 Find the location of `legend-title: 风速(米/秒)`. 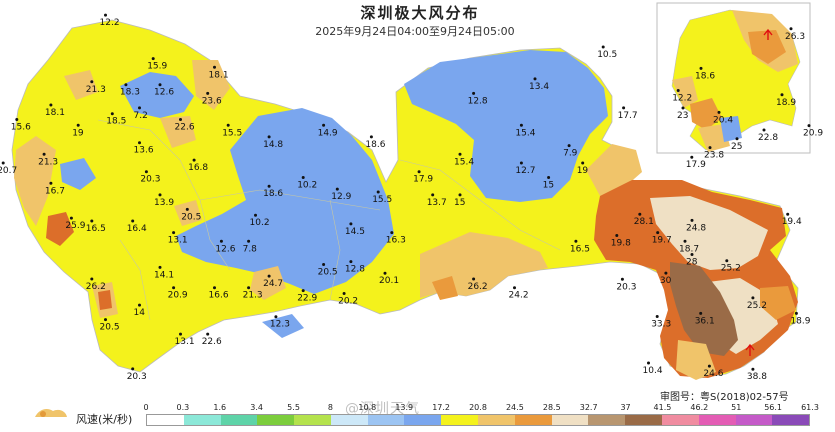

legend-title: 风速(米/秒) is located at coordinates (104, 419).